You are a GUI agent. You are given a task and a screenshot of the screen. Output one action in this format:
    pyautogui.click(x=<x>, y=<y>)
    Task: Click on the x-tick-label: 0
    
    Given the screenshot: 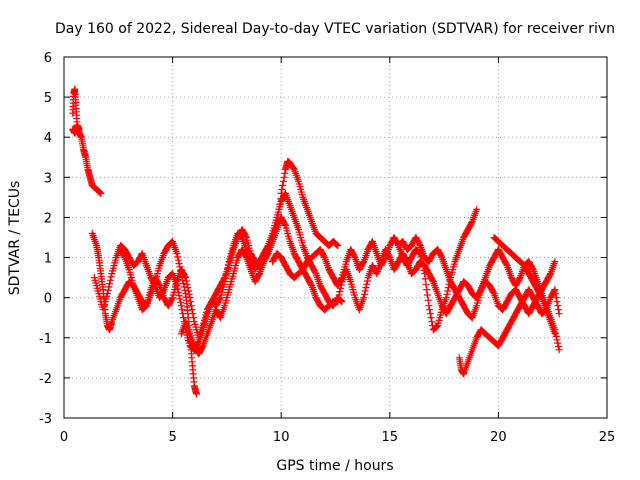 What is the action you would take?
    pyautogui.click(x=64, y=437)
    